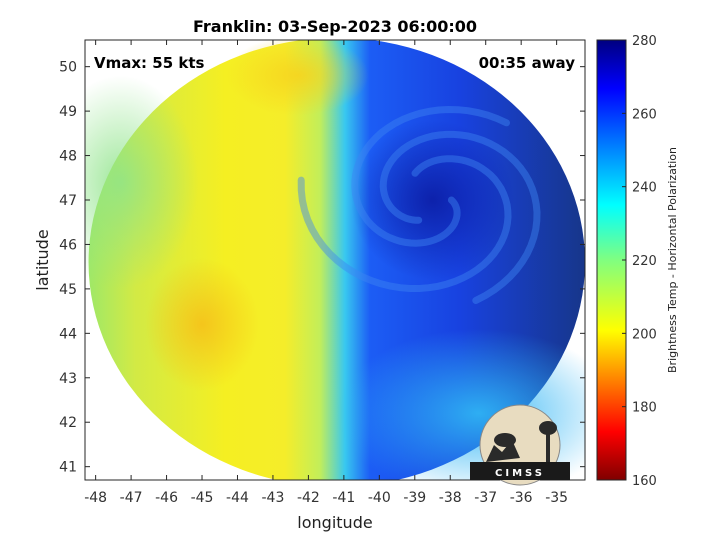 This screenshot has height=540, width=720. I want to click on x-tick-label: -39, so click(414, 498).